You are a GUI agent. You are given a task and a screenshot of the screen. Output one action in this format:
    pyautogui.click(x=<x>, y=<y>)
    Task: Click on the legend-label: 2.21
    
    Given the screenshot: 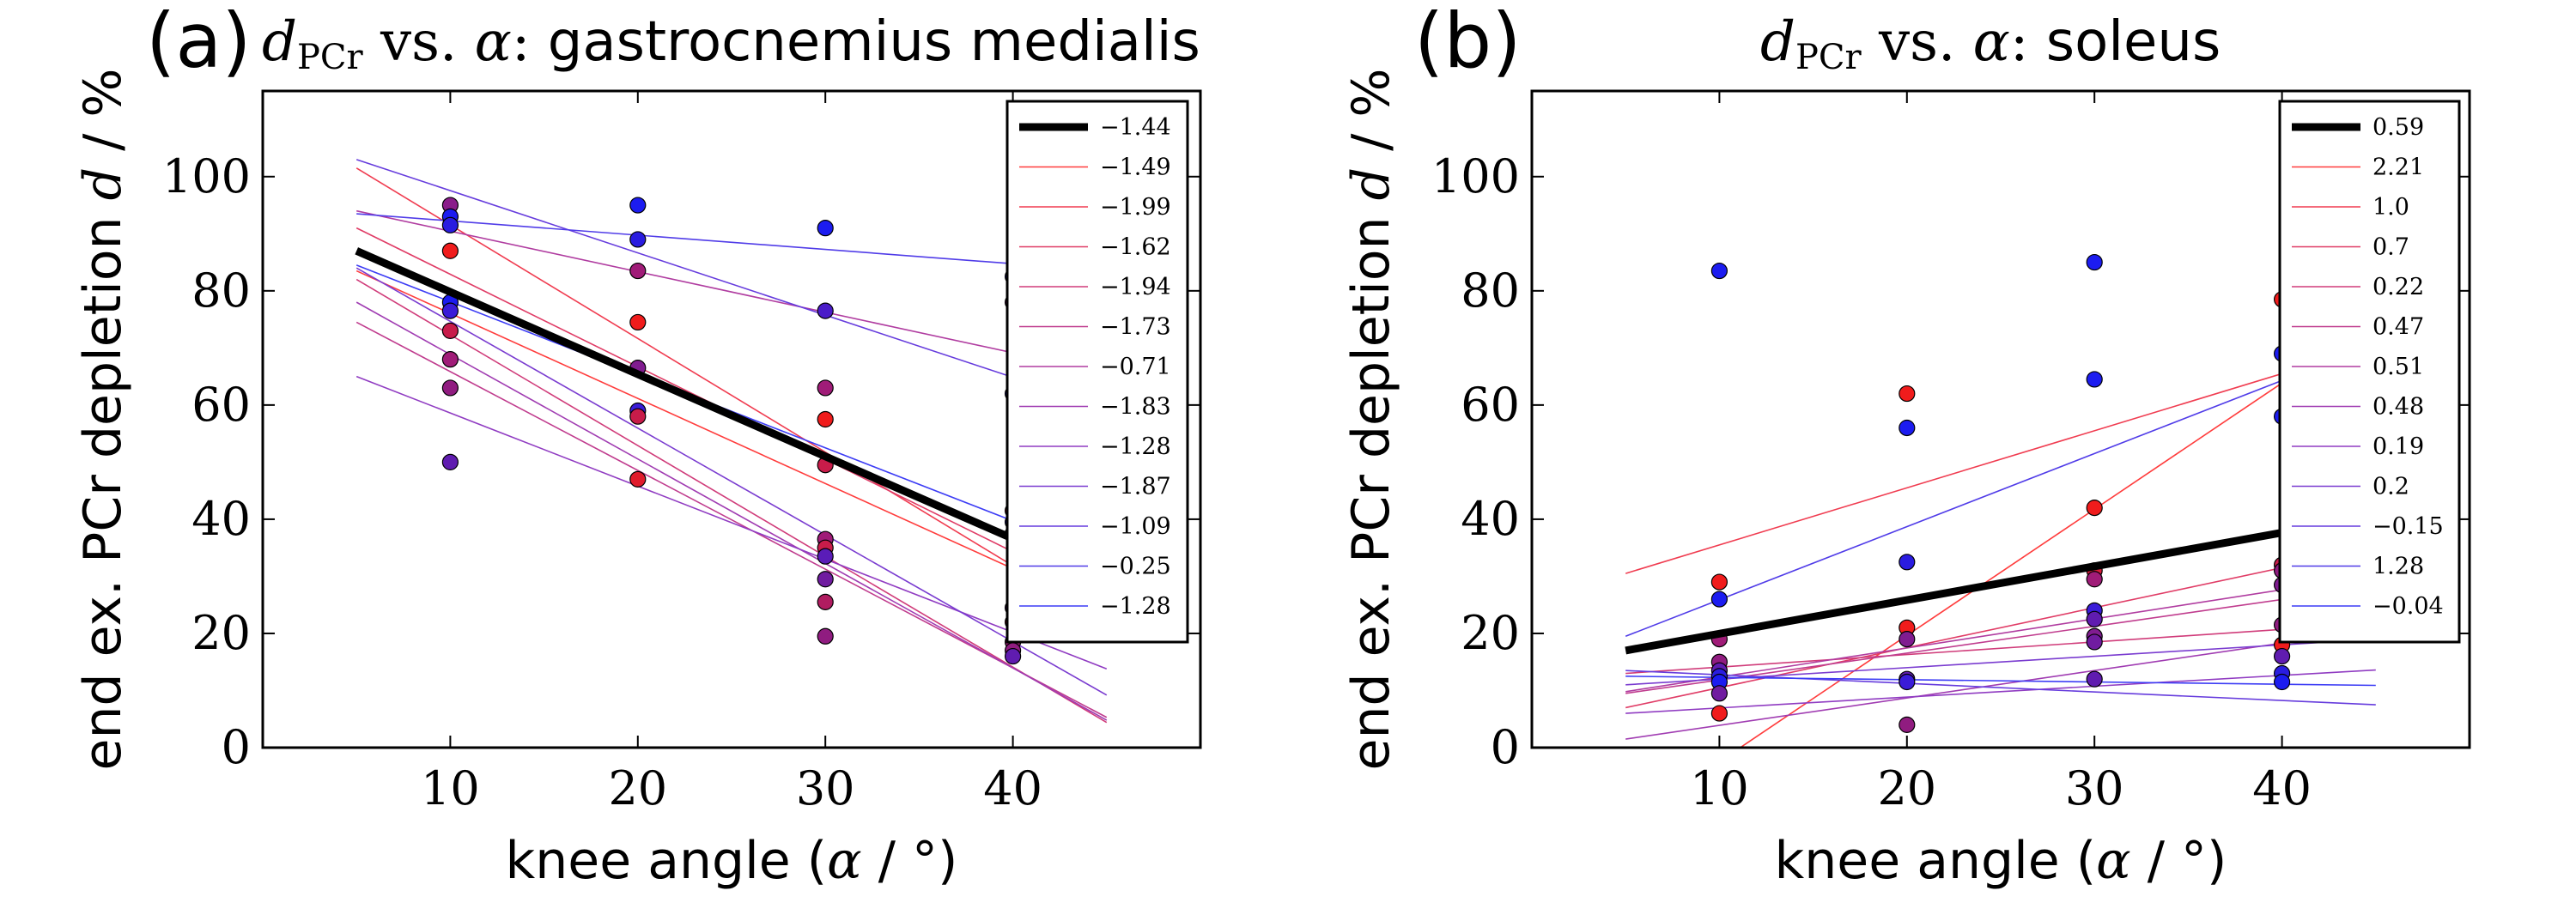 What is the action you would take?
    pyautogui.click(x=2398, y=168)
    